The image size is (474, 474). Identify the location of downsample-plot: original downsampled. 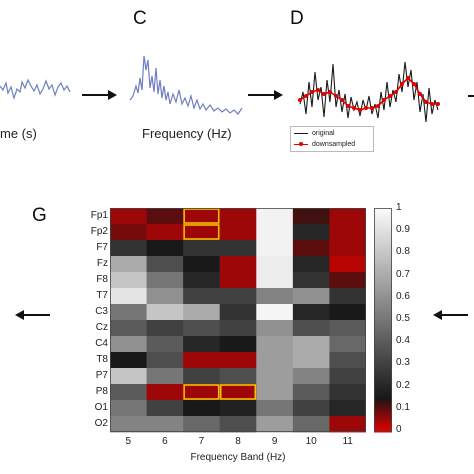
(370, 104).